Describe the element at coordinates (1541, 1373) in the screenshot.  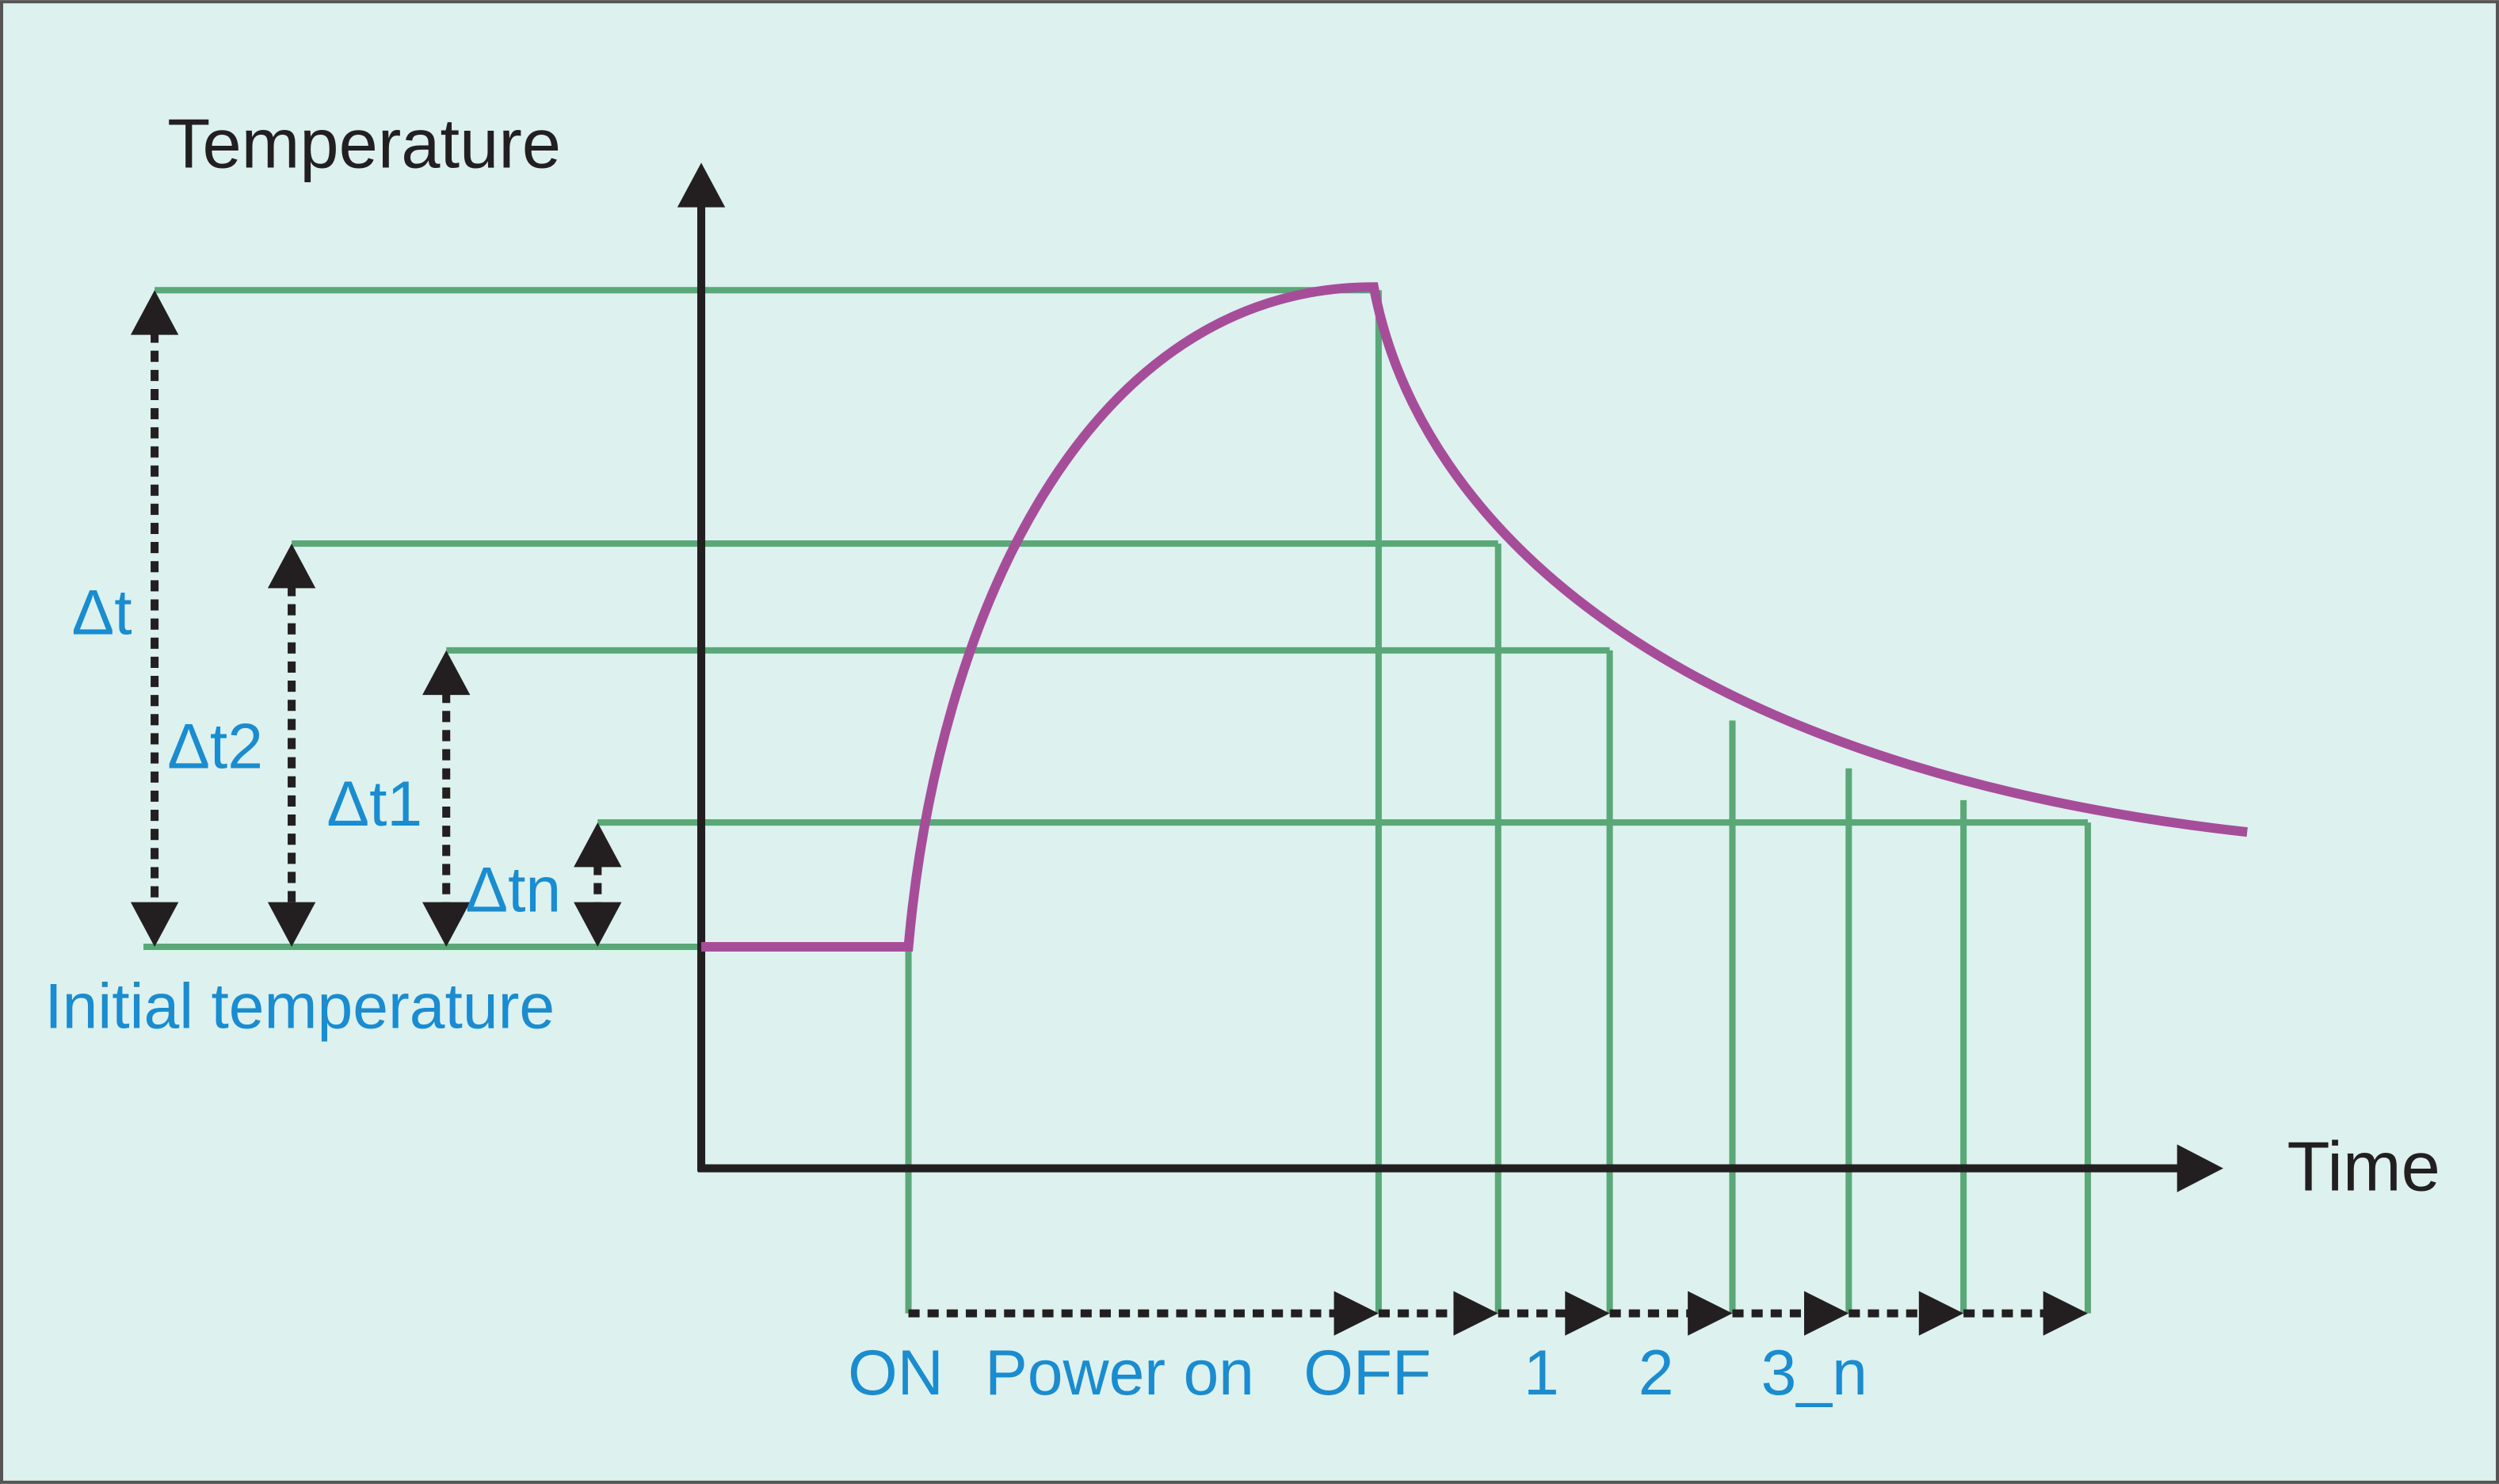
I see `timeline-label: 1` at that location.